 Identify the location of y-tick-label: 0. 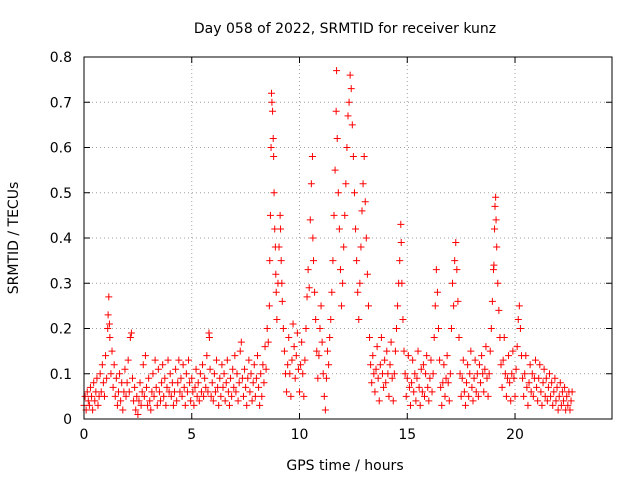
(67, 420).